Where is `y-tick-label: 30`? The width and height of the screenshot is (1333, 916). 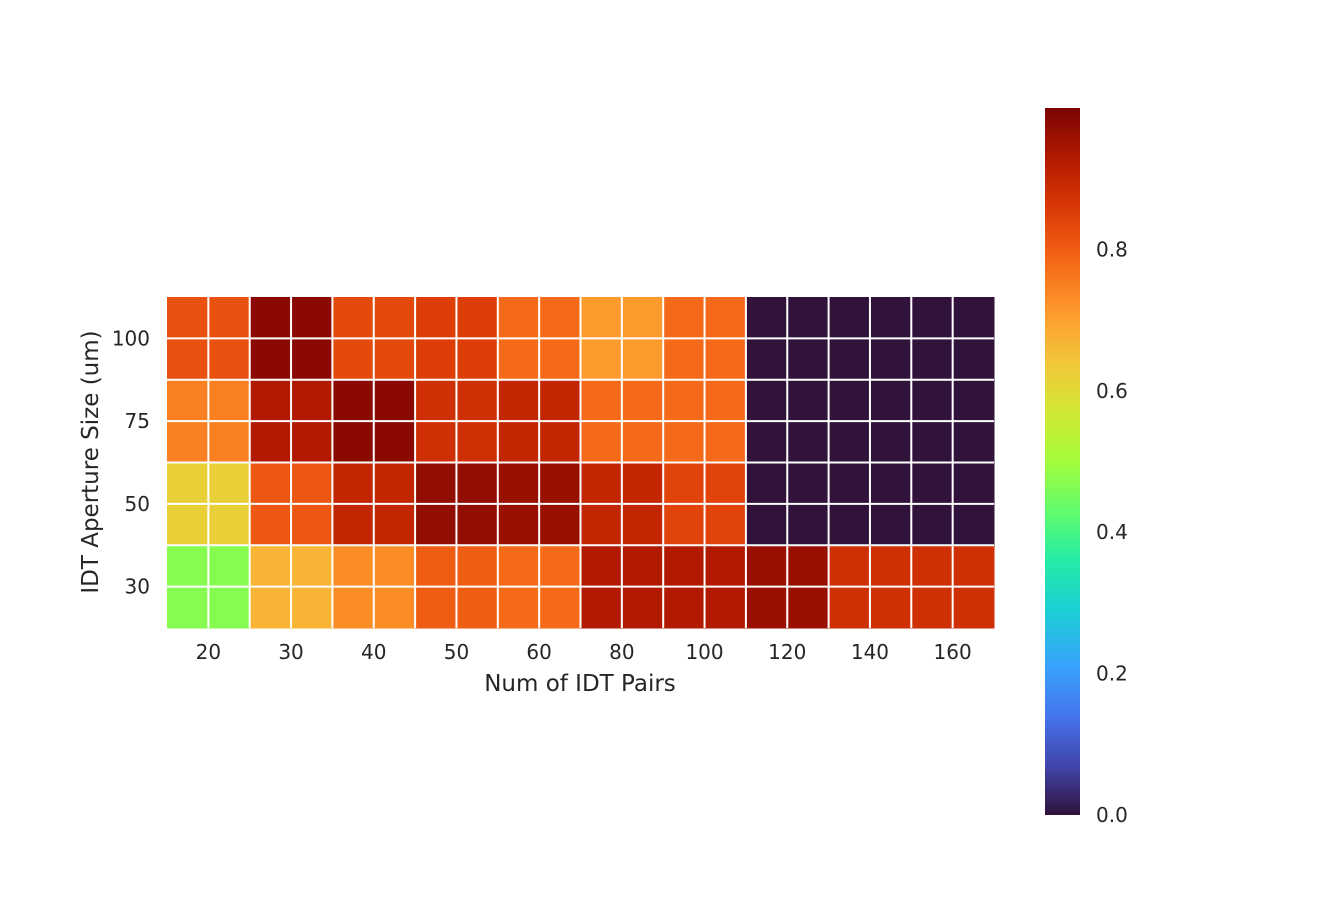 y-tick-label: 30 is located at coordinates (137, 587).